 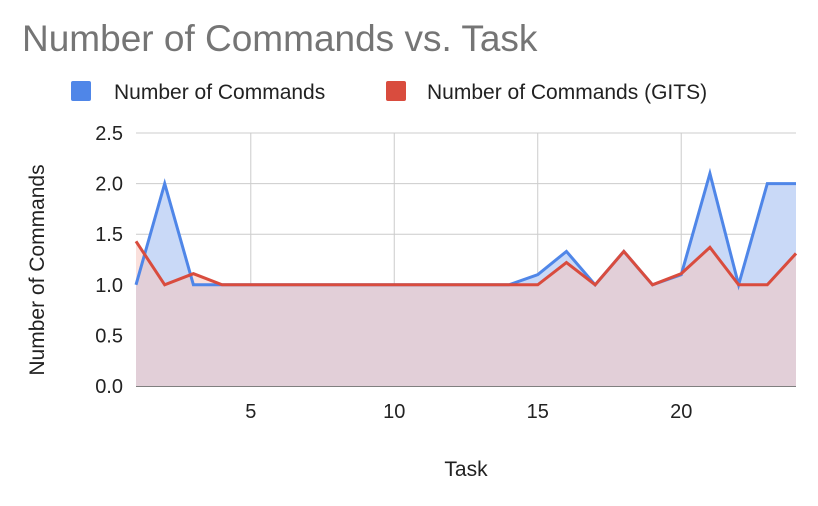 What do you see at coordinates (538, 412) in the screenshot?
I see `x-tick-label: 15` at bounding box center [538, 412].